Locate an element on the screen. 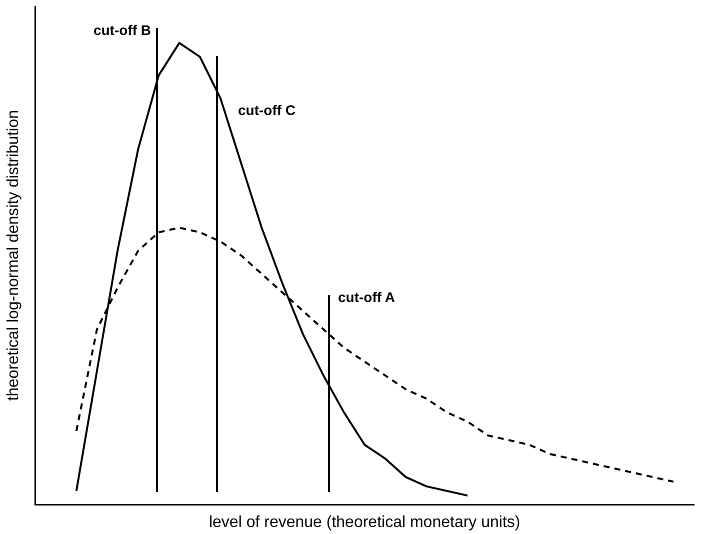 This screenshot has height=534, width=702. y-axis-title: theoretical log-normal density distribution is located at coordinates (13, 255).